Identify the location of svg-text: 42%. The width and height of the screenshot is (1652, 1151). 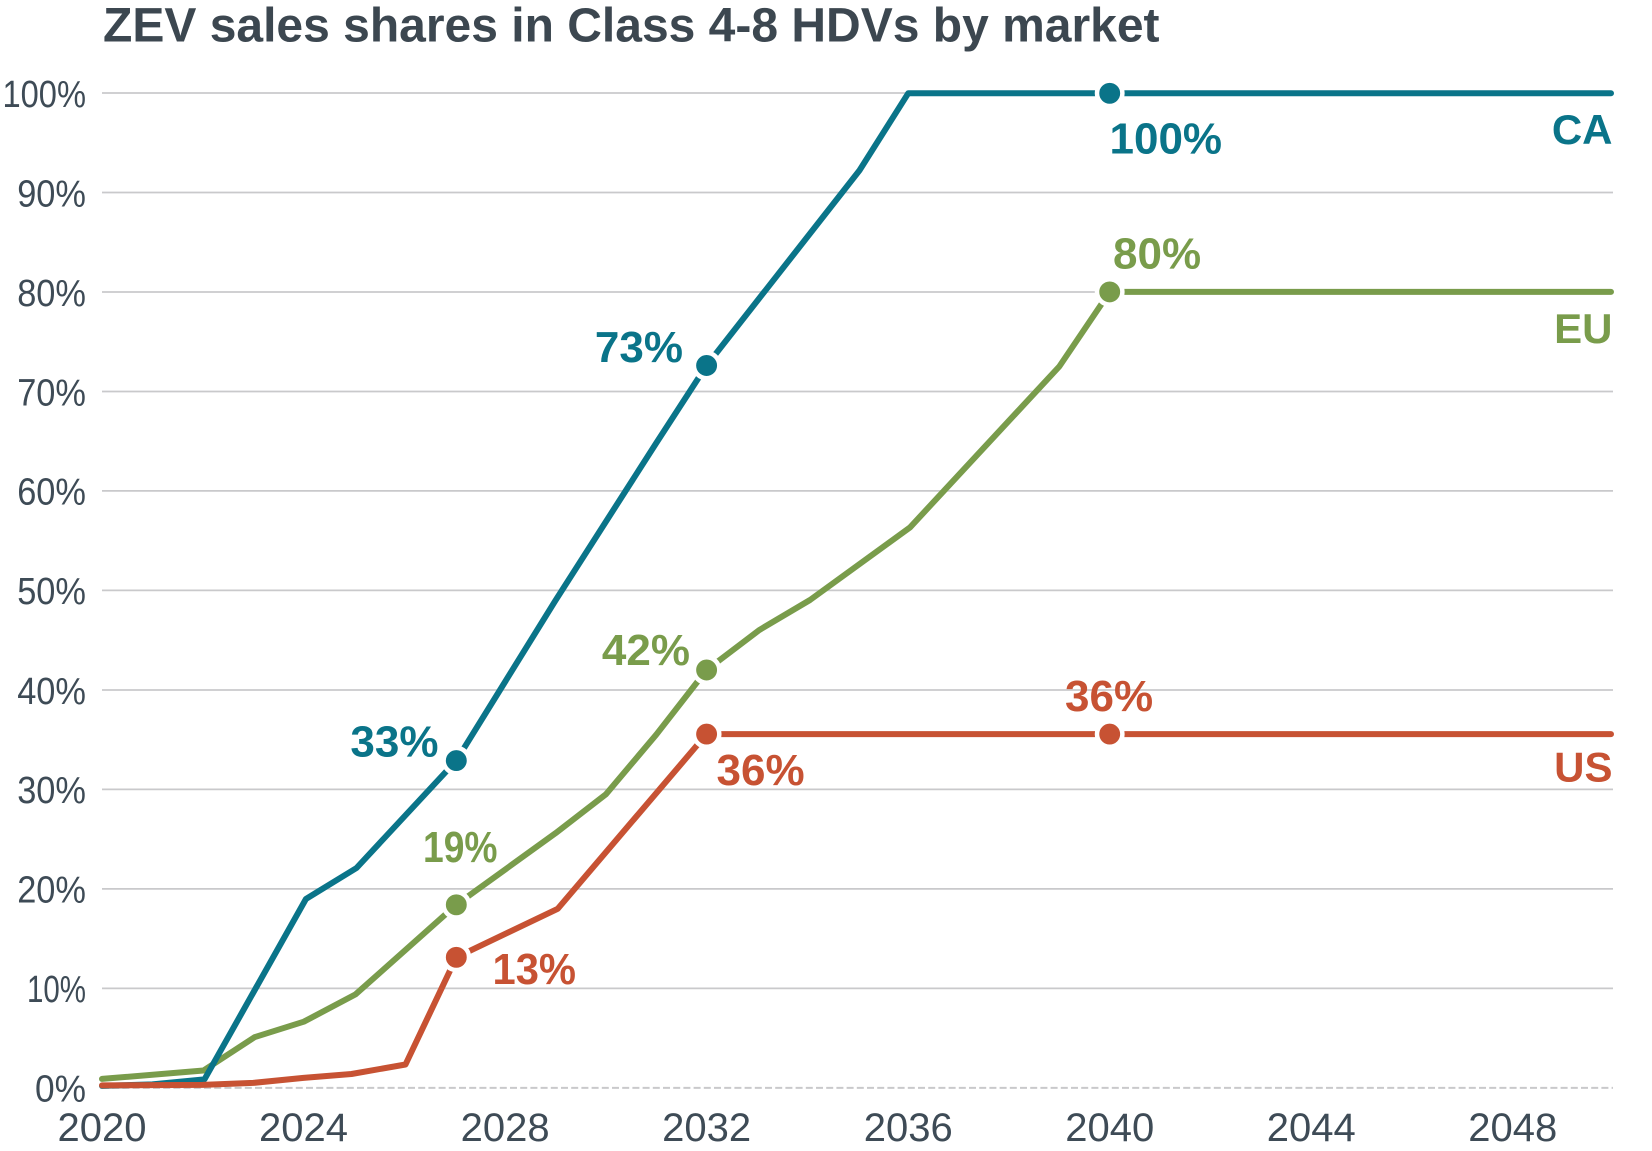
(646, 650).